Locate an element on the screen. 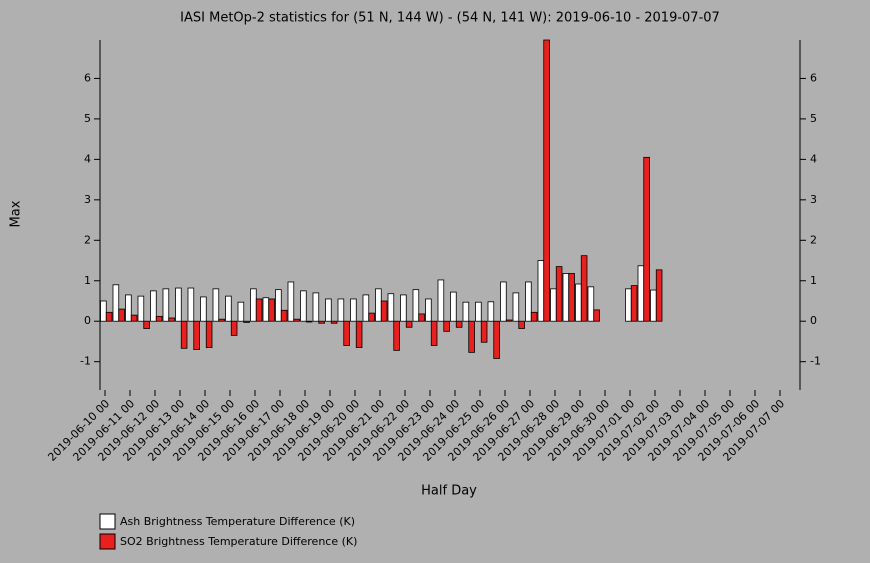  y-tick-label-right: 5 is located at coordinates (813, 118).